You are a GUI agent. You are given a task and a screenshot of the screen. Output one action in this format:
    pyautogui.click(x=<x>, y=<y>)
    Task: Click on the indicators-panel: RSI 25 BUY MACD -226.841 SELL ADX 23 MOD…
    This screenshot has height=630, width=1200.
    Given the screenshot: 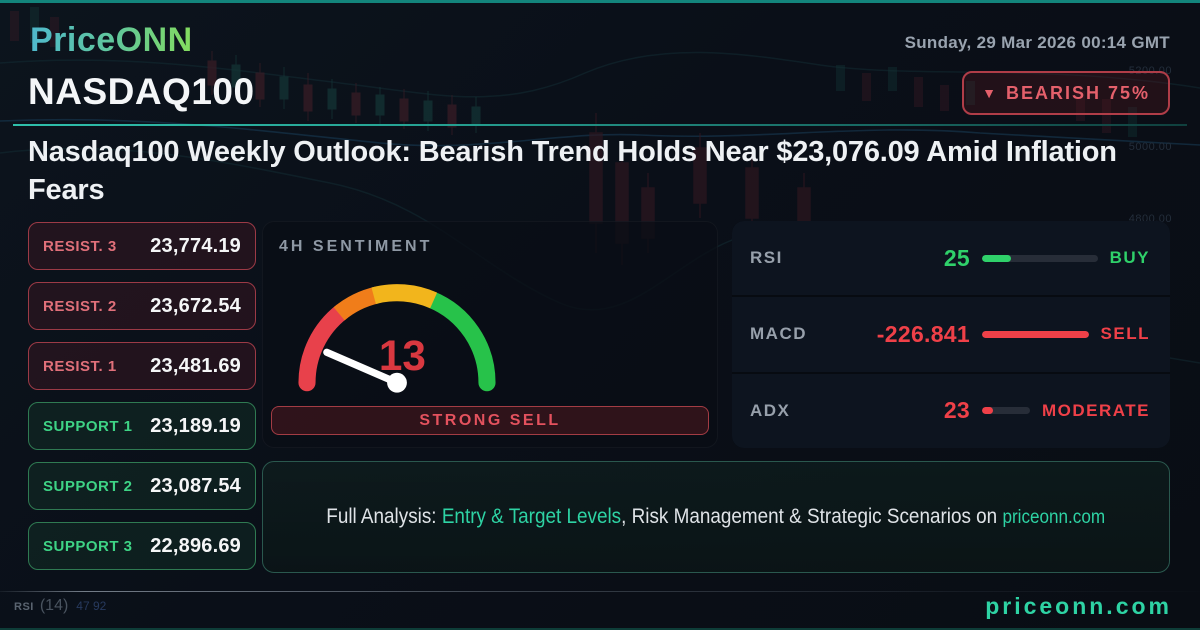 What is the action you would take?
    pyautogui.click(x=951, y=334)
    